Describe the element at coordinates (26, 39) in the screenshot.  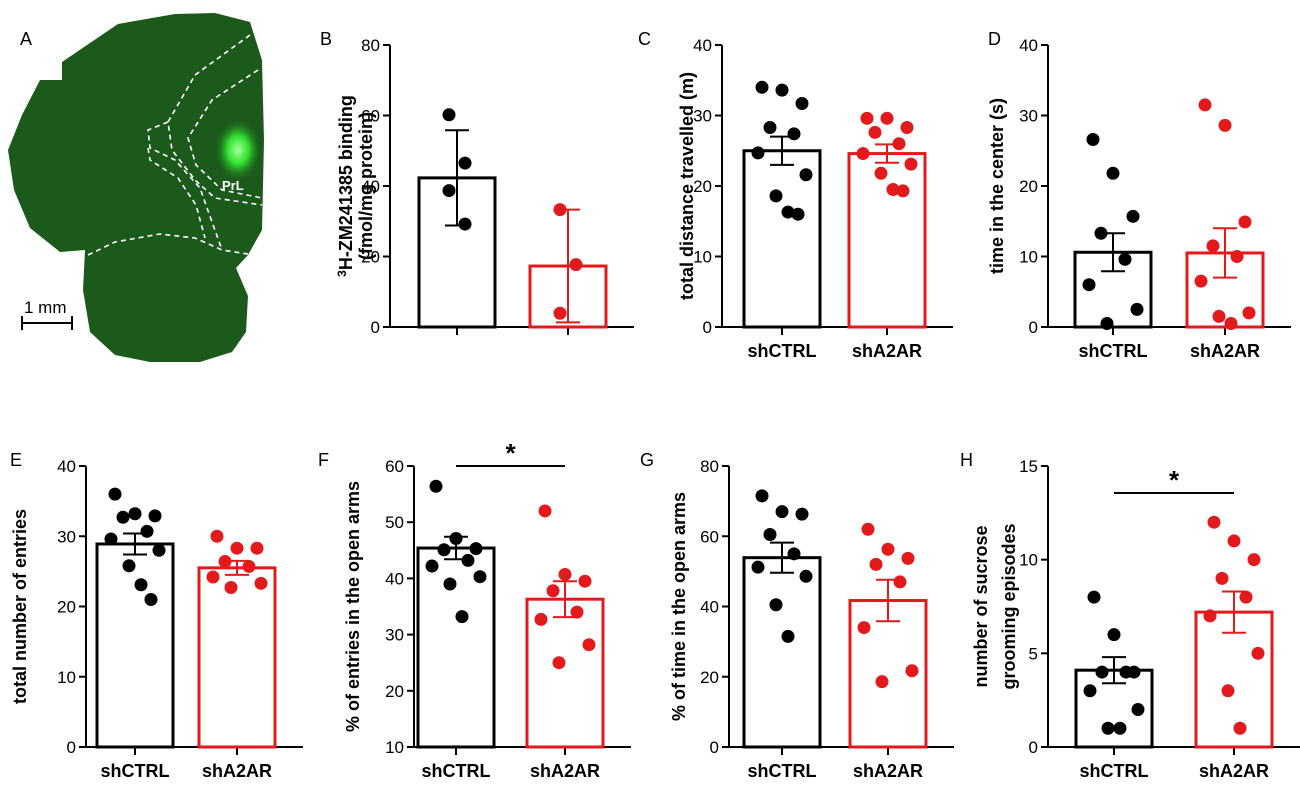
I see `panel-letter-a: A` at that location.